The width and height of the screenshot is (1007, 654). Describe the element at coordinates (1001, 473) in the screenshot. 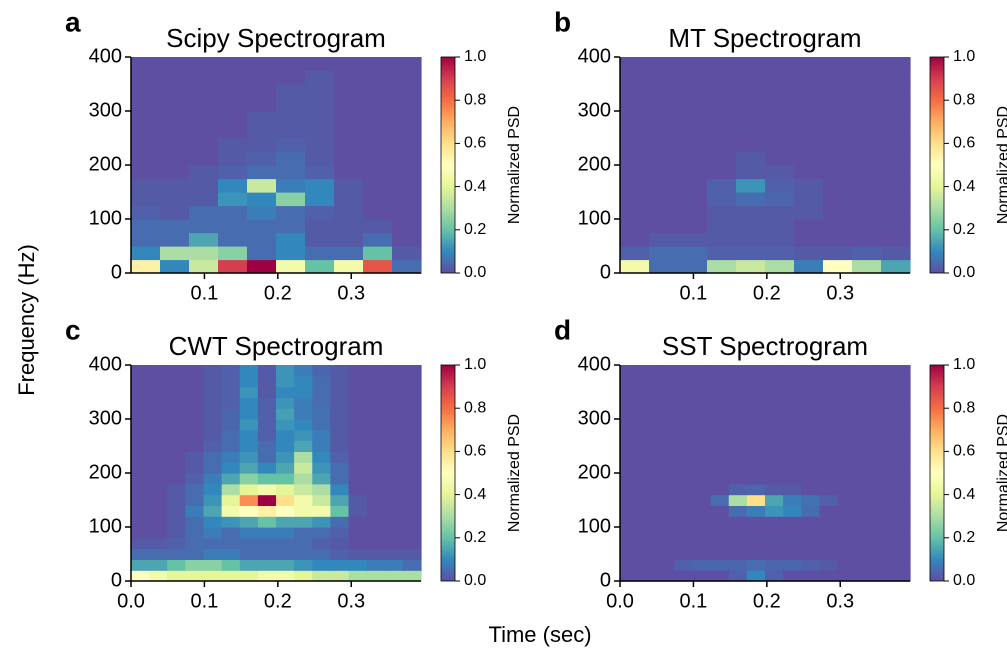

I see `colorbar-label: Normalized PSD` at that location.